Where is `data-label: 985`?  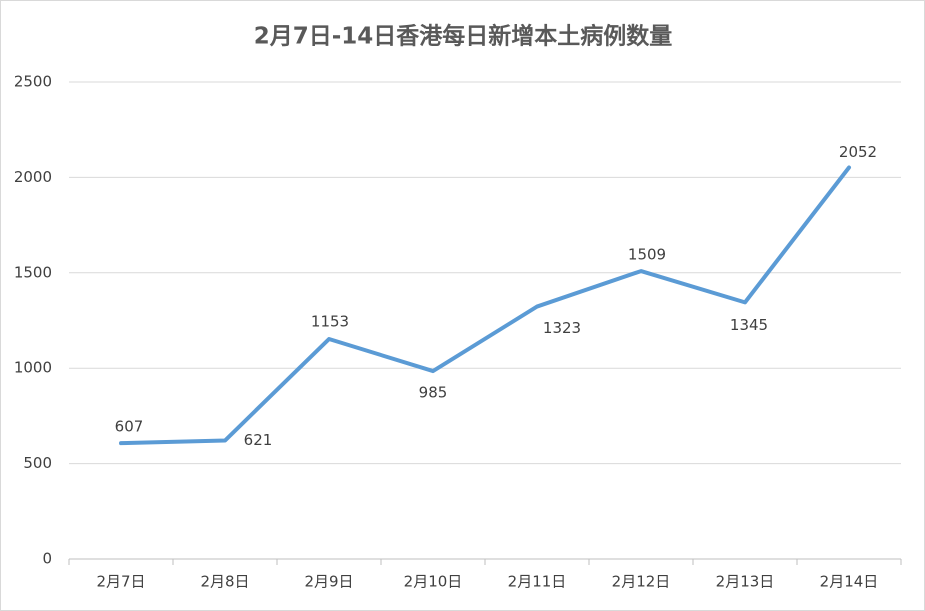 data-label: 985 is located at coordinates (433, 393).